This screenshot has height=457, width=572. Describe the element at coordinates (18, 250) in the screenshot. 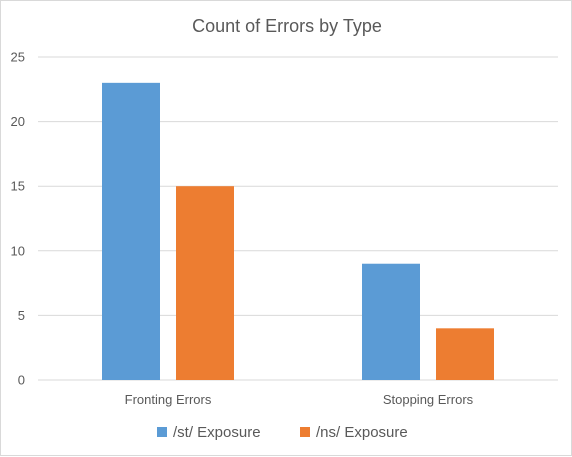

I see `y-tick-label: 10` at that location.